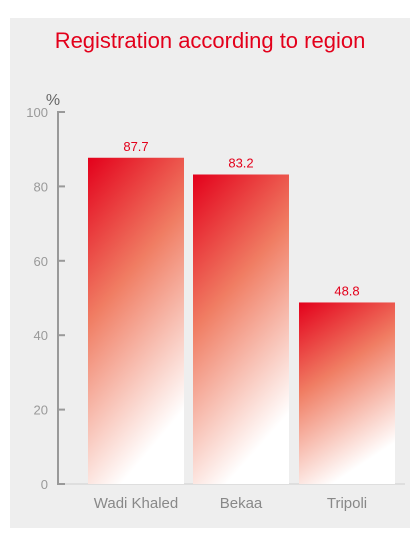  Describe the element at coordinates (37, 112) in the screenshot. I see `y-tick-label: 100` at that location.